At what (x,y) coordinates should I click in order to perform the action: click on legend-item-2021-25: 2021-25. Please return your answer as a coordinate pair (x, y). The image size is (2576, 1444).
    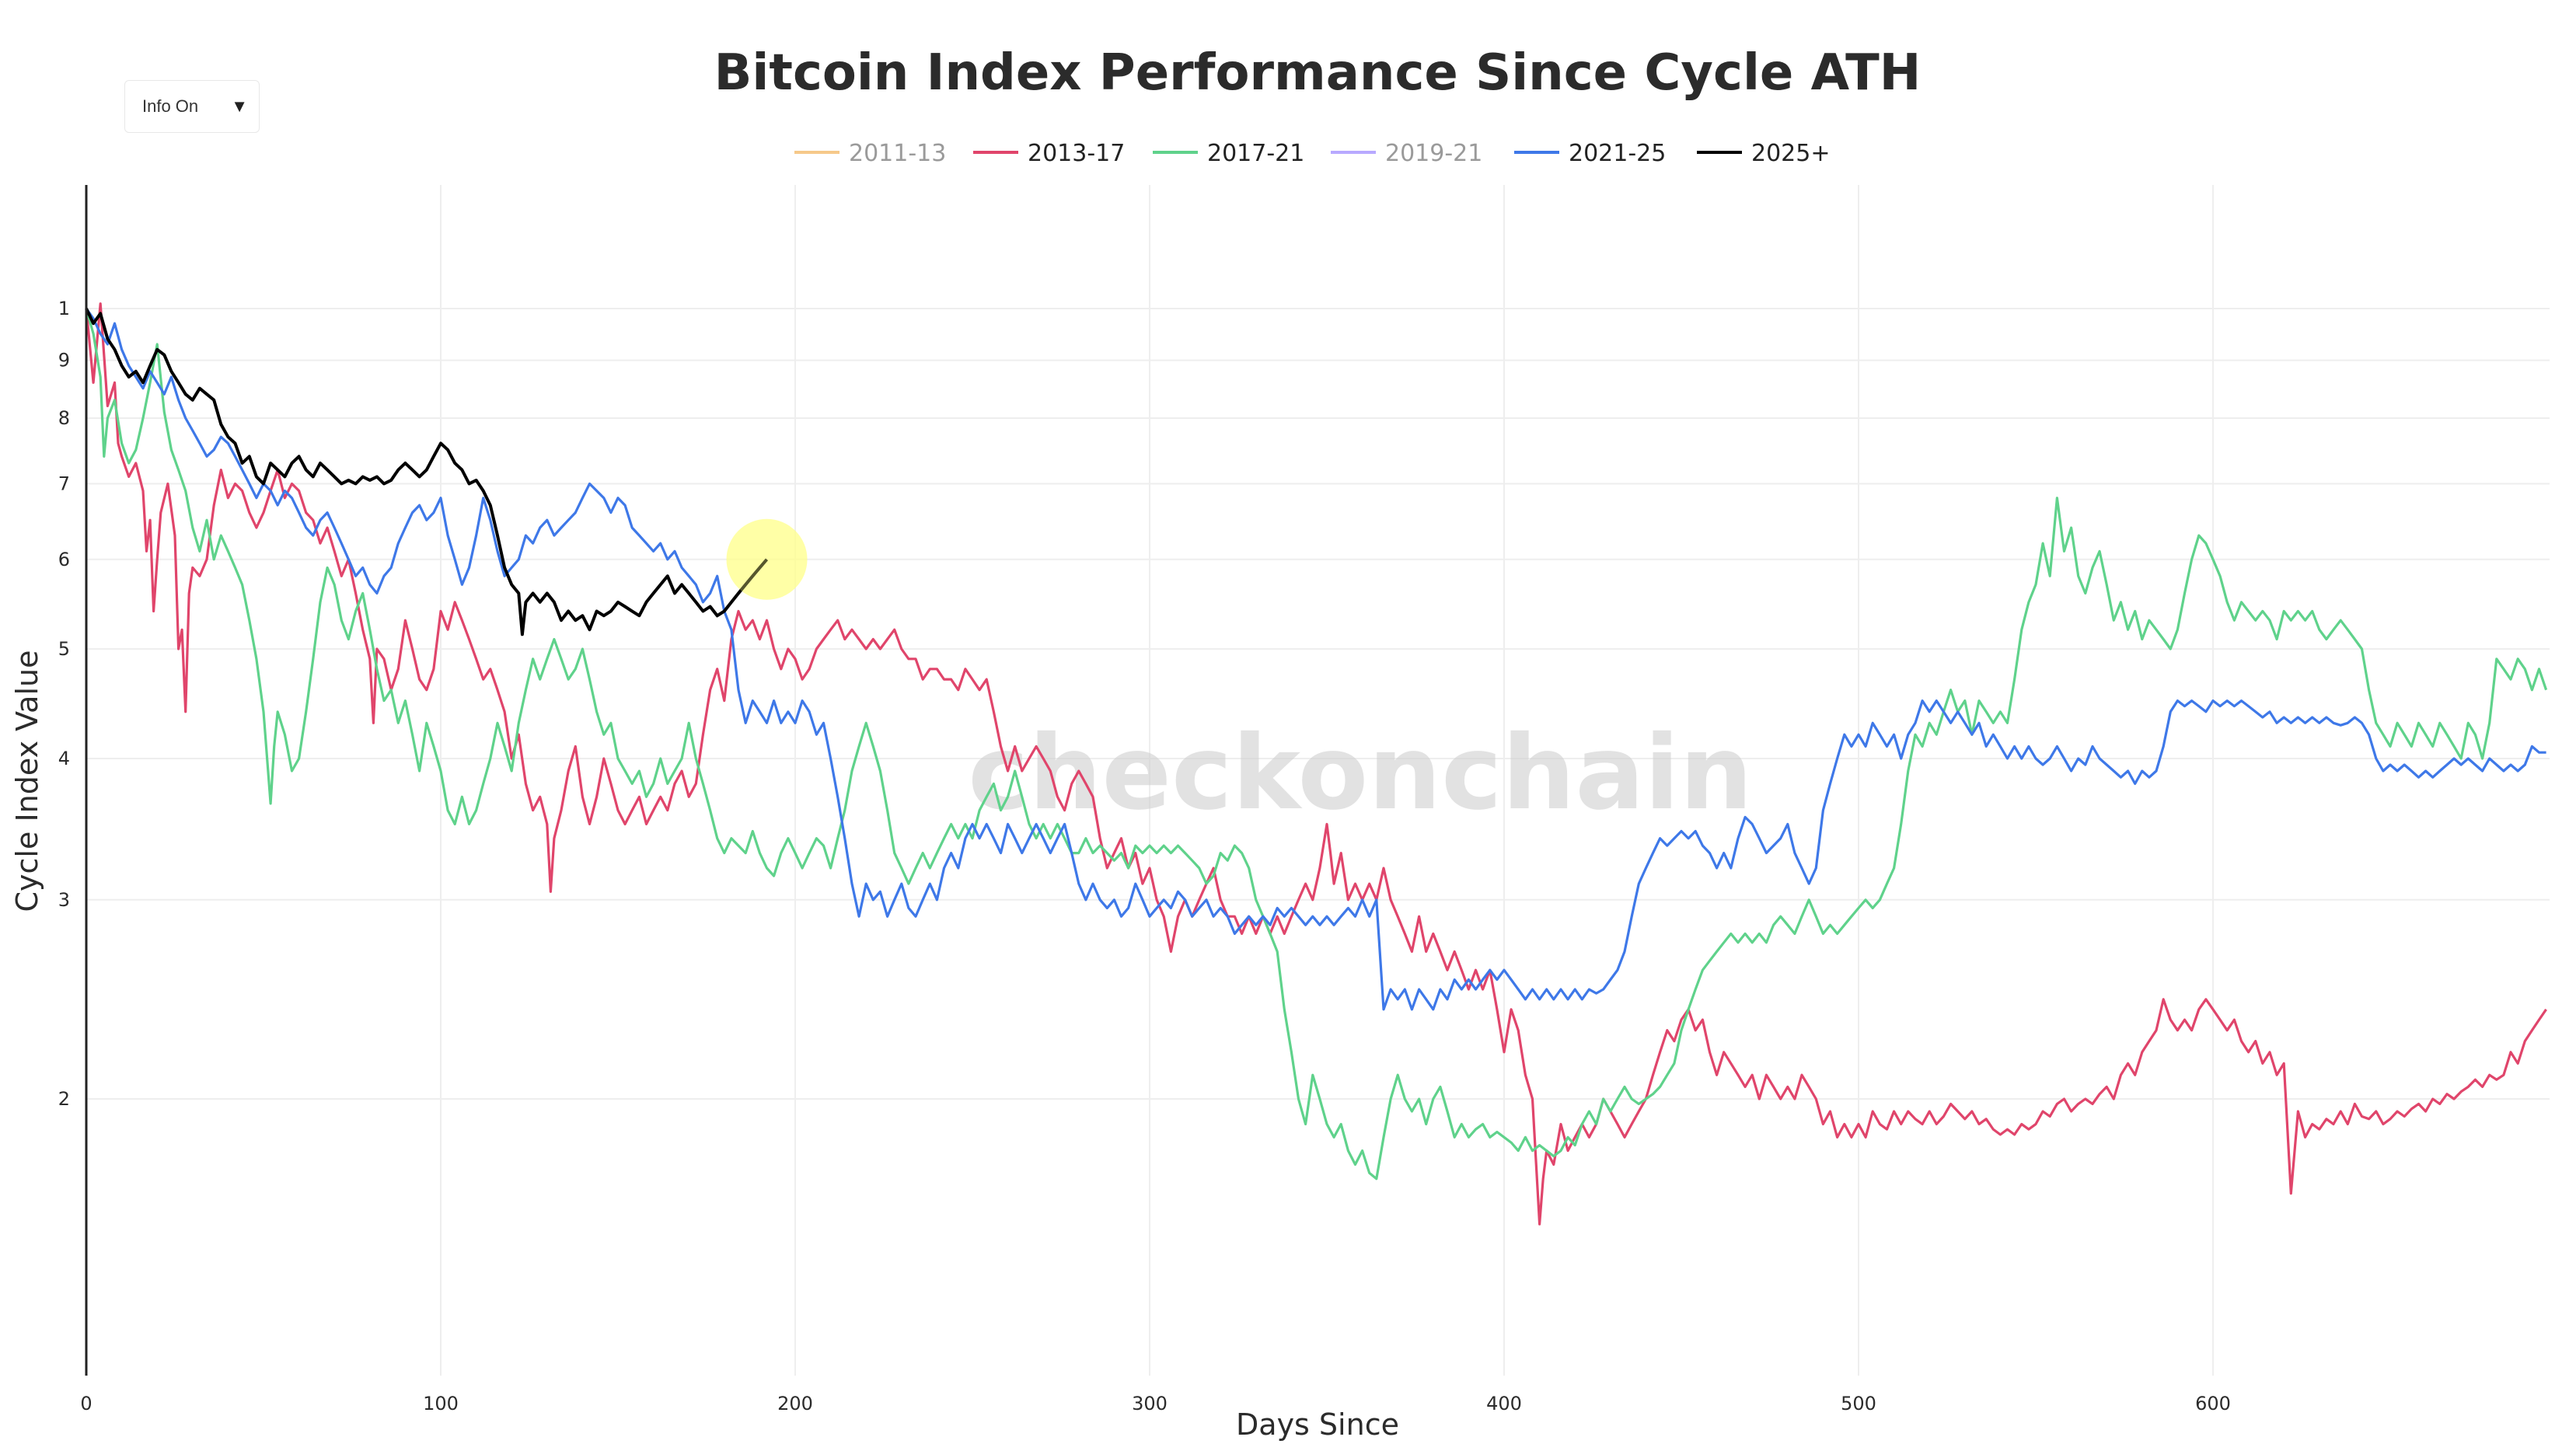
    Looking at the image, I should click on (1590, 153).